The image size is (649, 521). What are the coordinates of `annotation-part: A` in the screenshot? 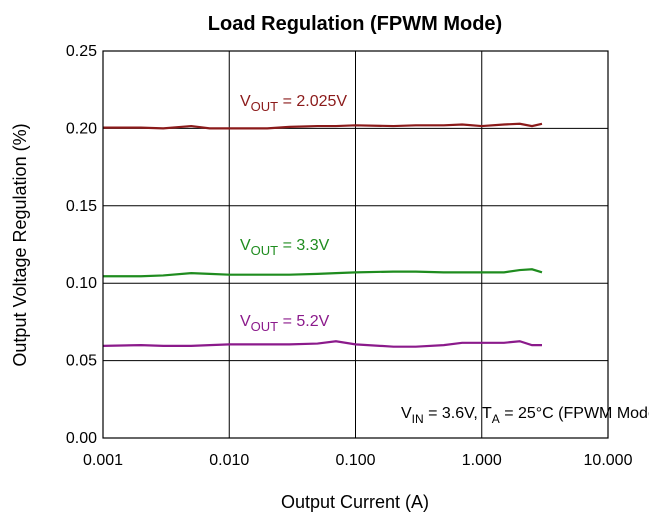 It's located at (496, 419).